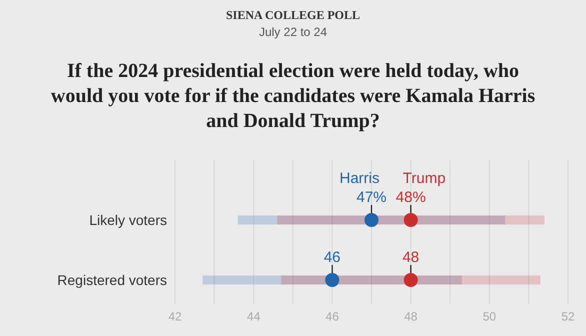 Image resolution: width=586 pixels, height=336 pixels. What do you see at coordinates (332, 257) in the screenshot?
I see `data-label: 46` at bounding box center [332, 257].